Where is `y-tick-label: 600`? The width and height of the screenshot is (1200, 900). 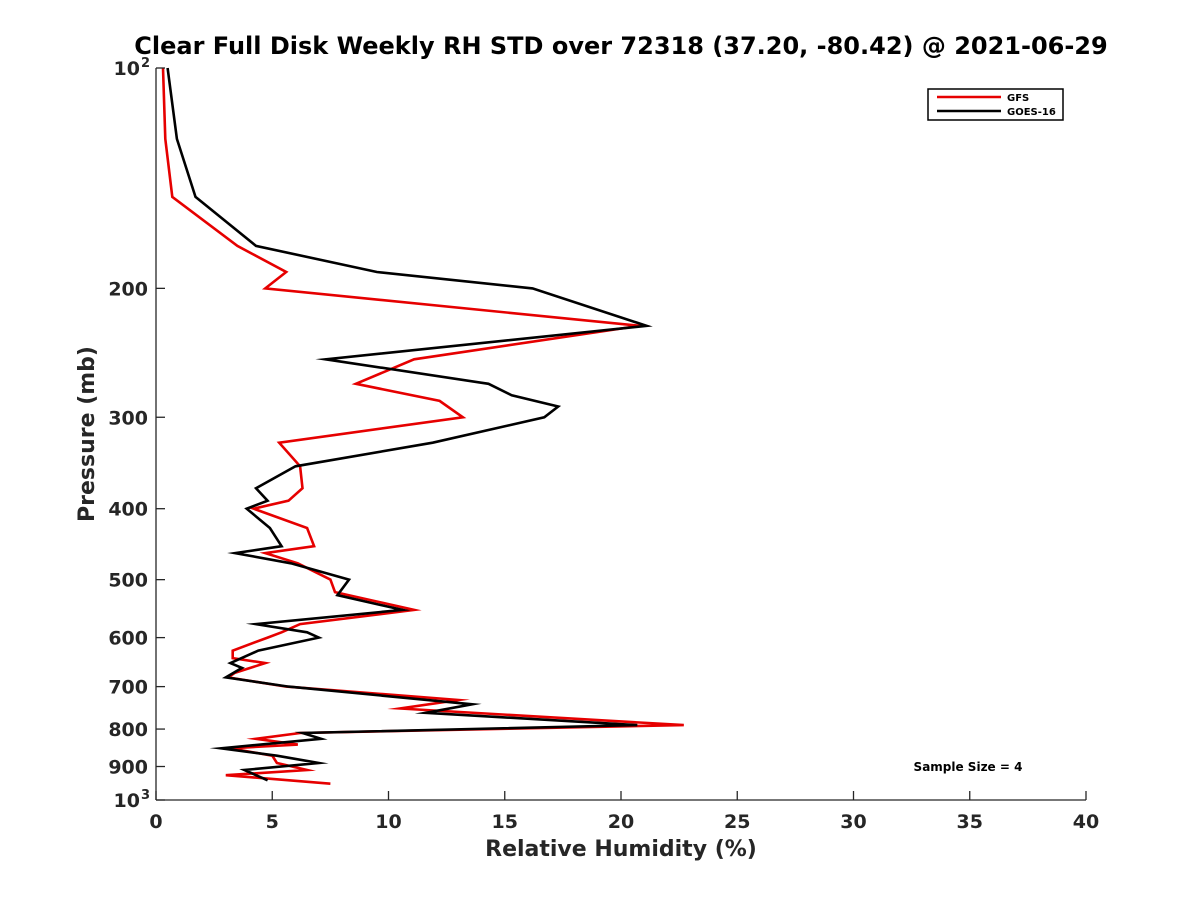 y-tick-label: 600 is located at coordinates (128, 639).